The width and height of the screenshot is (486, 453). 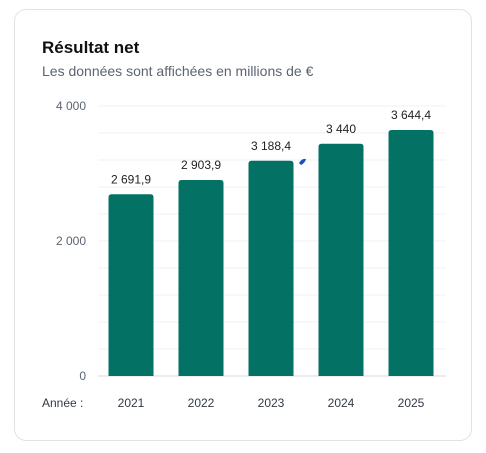 I want to click on y-tick-label: 4 000, so click(x=71, y=106).